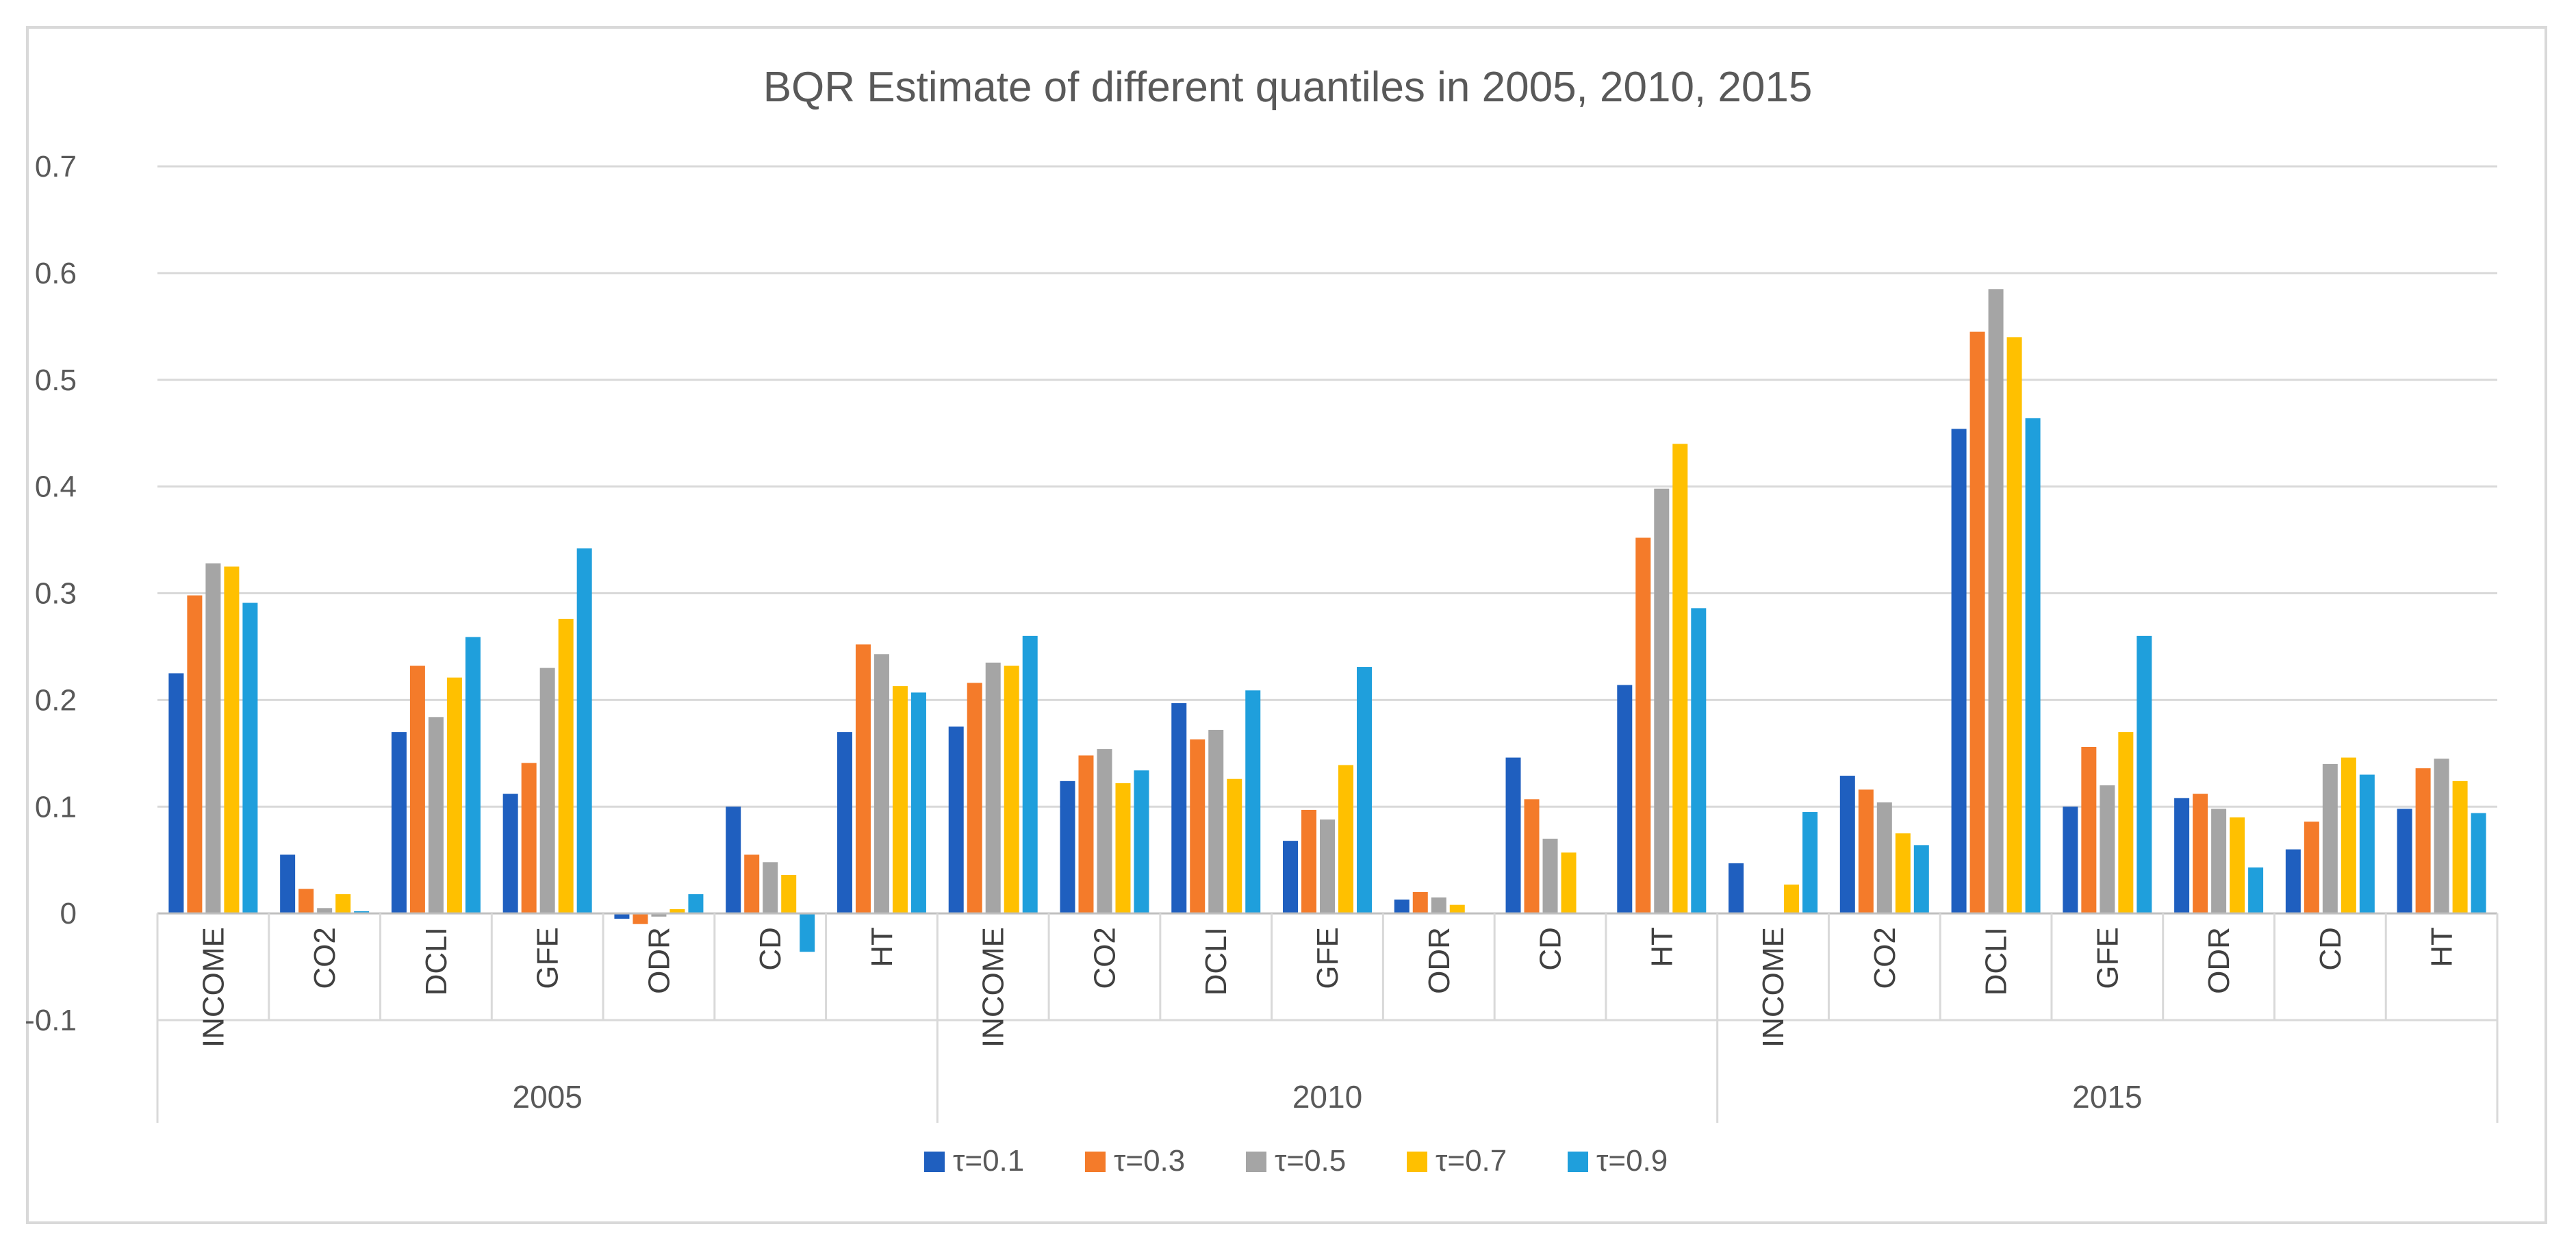 This screenshot has width=2576, height=1257. Describe the element at coordinates (2070, 860) in the screenshot. I see `bar-gfe-2015-s0` at that location.